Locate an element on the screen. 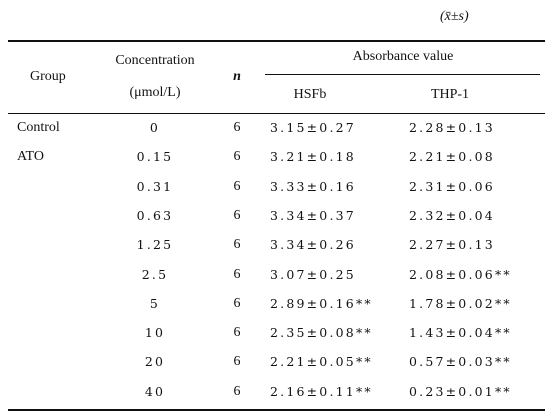  thp1-cell: 0.57±0.03** is located at coordinates (460, 362).